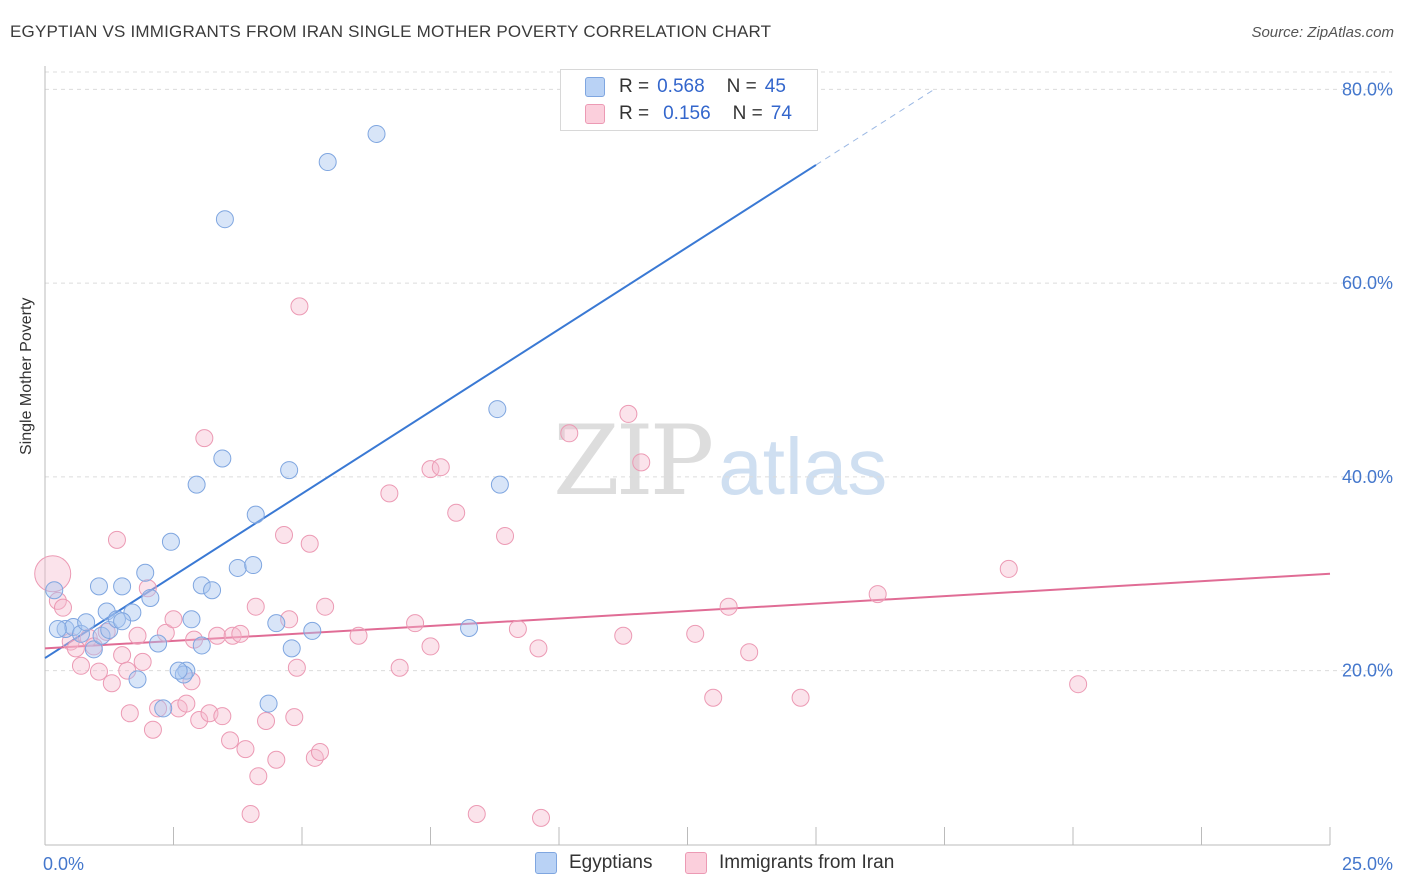  What do you see at coordinates (687, 611) in the screenshot?
I see `trend-line-iran` at bounding box center [687, 611].